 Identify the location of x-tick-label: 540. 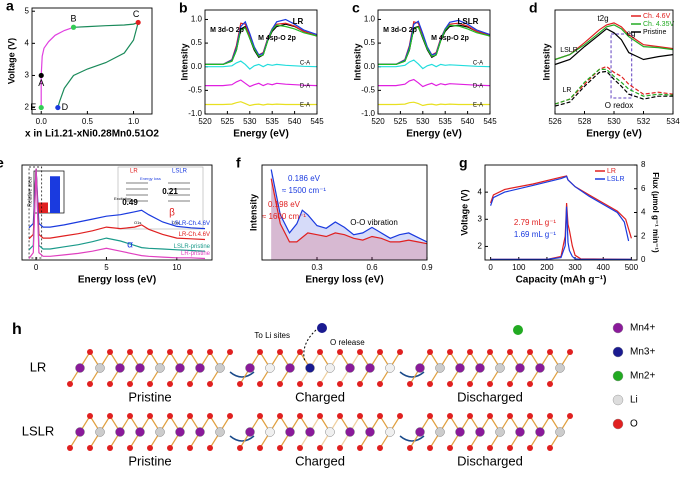
(295, 121).